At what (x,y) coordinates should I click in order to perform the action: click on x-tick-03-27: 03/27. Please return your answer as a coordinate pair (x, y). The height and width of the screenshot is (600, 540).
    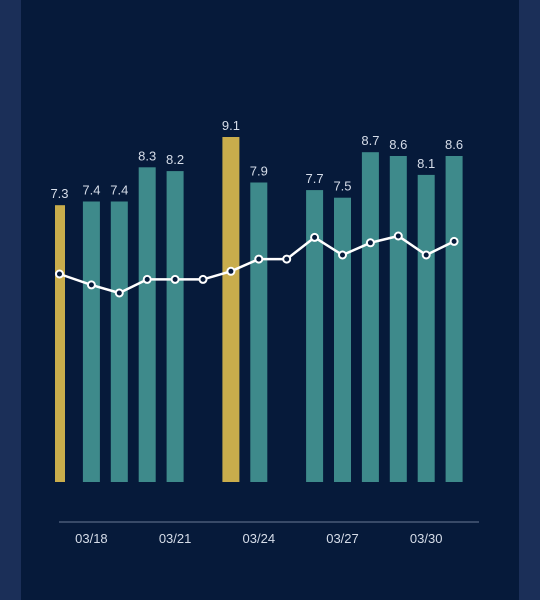
    Looking at the image, I should click on (342, 538).